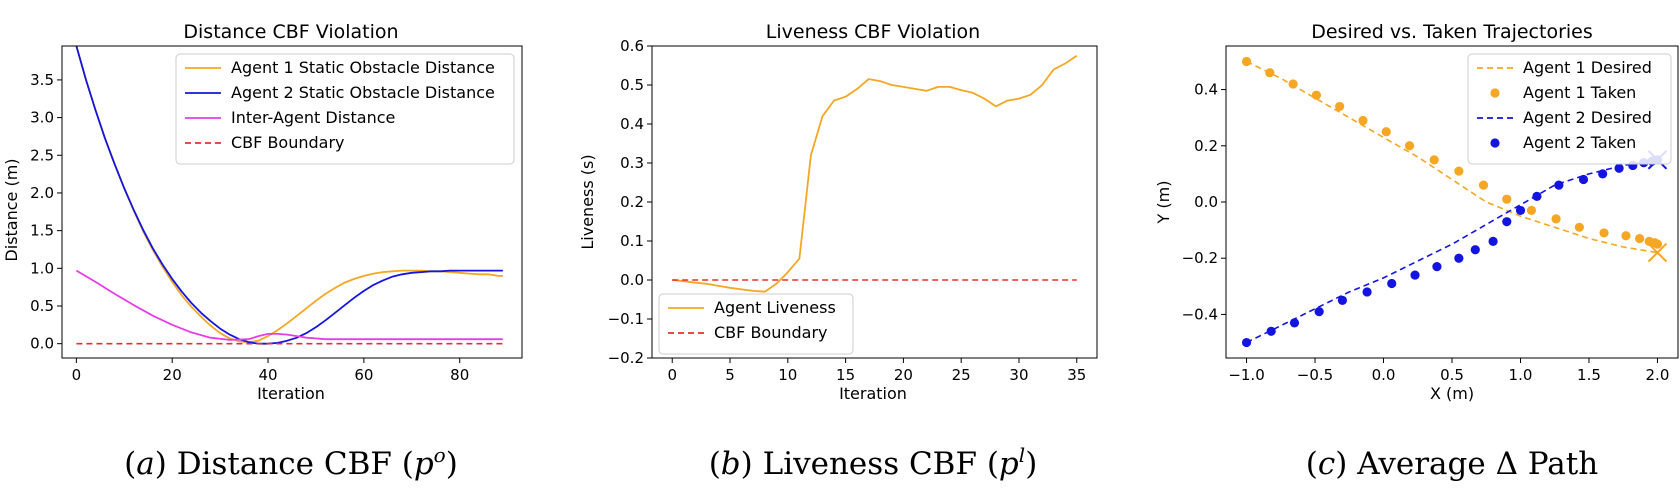 This screenshot has height=496, width=1680. What do you see at coordinates (363, 375) in the screenshot?
I see `x-tick-label: 60` at bounding box center [363, 375].